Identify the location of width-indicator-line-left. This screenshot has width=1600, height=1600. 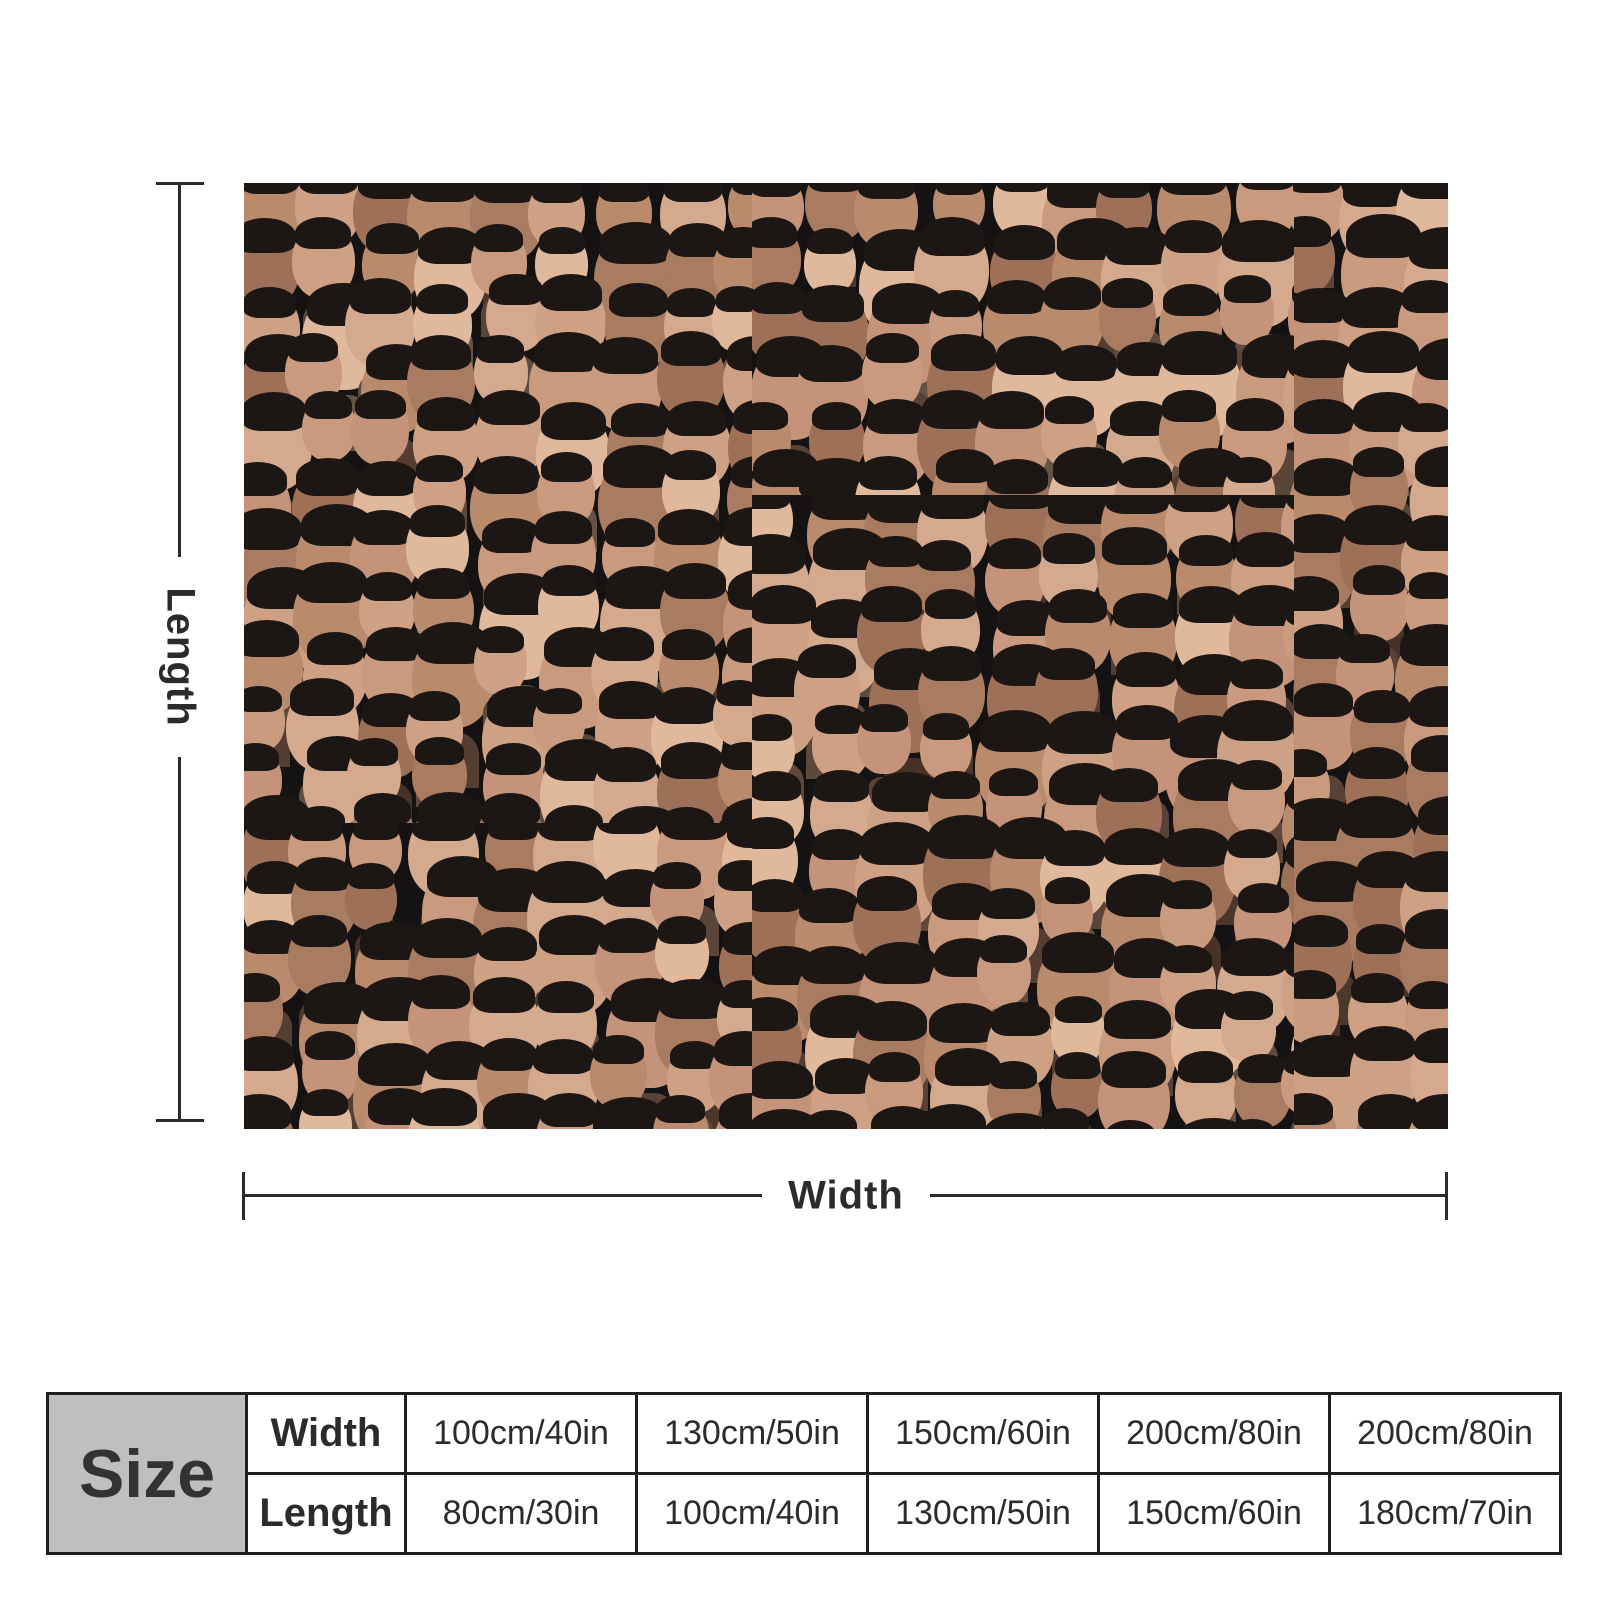
(502, 1195).